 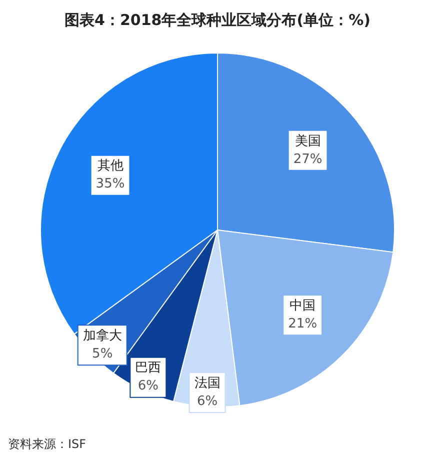 What do you see at coordinates (47, 444) in the screenshot?
I see `text: 资料来源：ISF` at bounding box center [47, 444].